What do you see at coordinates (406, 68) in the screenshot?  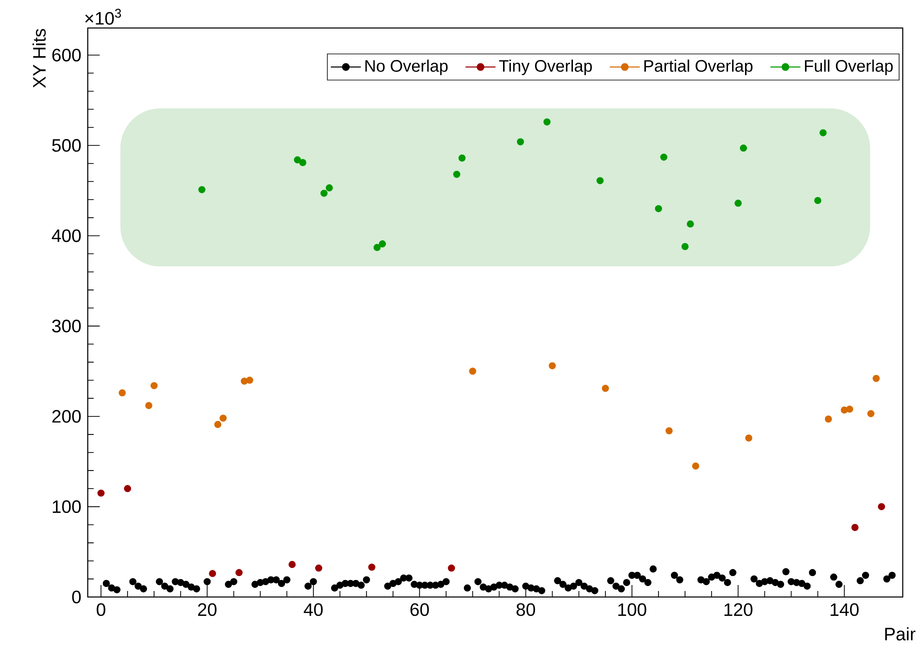 I see `legend-label: No Overlap` at bounding box center [406, 68].